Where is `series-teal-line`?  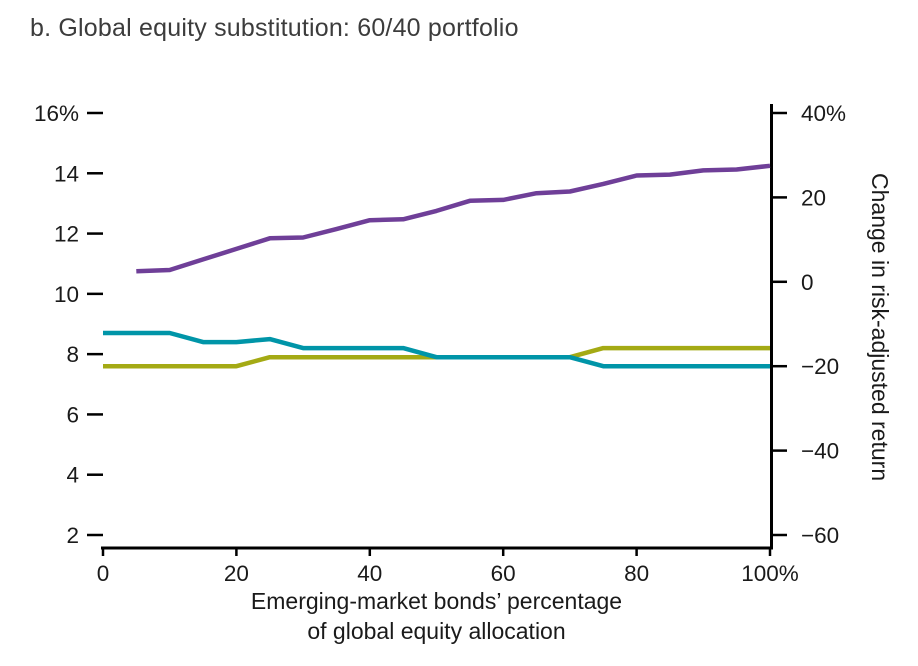
series-teal-line is located at coordinates (436, 349).